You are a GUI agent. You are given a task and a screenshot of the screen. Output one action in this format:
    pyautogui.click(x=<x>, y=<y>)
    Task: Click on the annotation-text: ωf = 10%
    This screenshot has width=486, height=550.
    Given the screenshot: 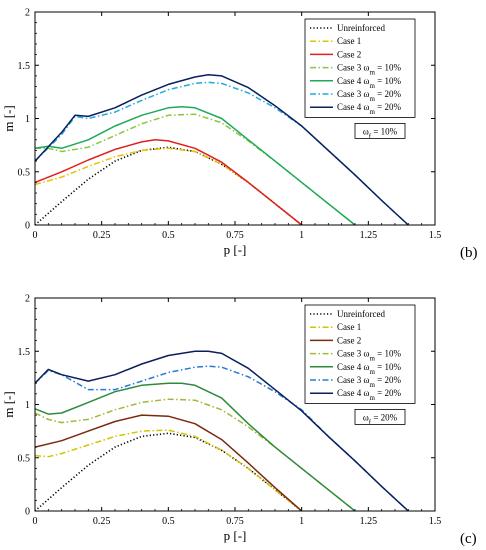 What is the action you would take?
    pyautogui.click(x=380, y=133)
    